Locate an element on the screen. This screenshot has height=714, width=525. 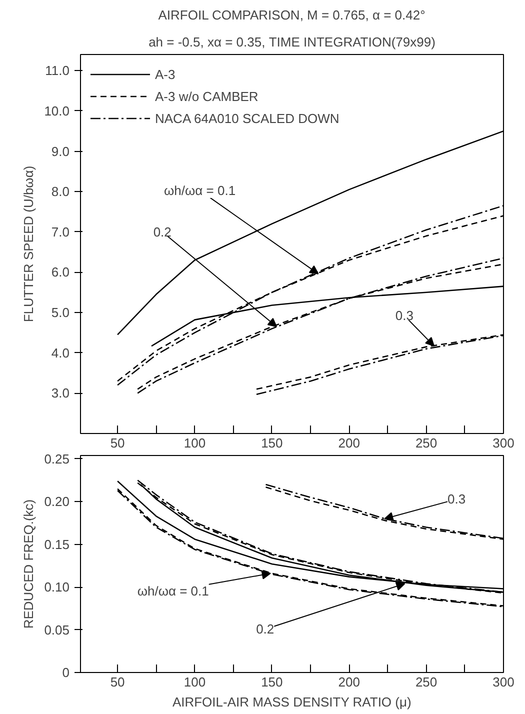
y-tick-label: 0.05 is located at coordinates (57, 630).